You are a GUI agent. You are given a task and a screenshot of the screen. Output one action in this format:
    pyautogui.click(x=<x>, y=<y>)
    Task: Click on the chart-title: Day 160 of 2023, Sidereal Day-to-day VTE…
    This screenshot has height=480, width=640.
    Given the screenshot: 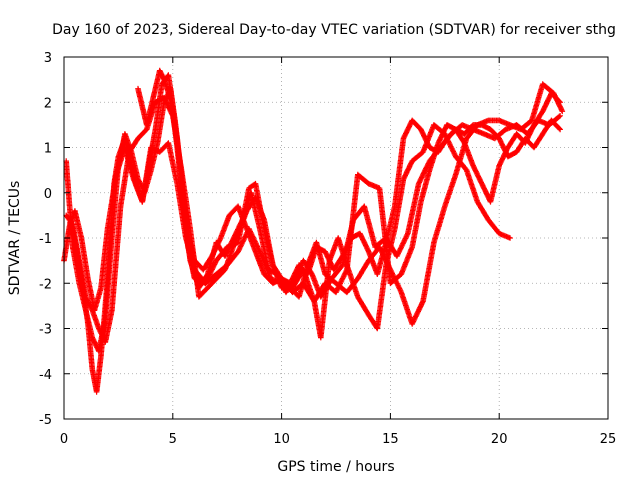 What is the action you would take?
    pyautogui.click(x=334, y=30)
    